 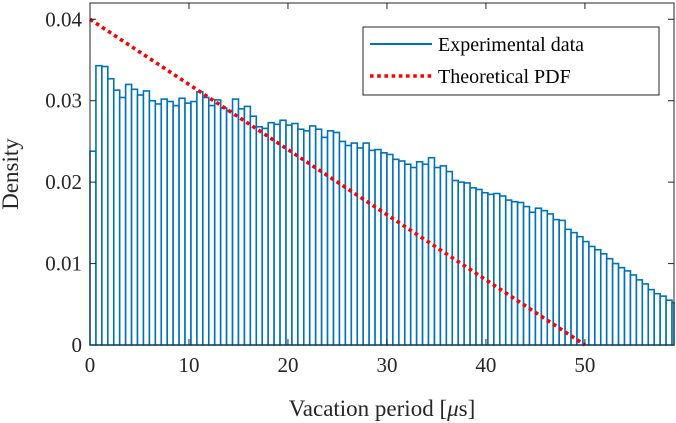 What do you see at coordinates (63, 182) in the screenshot?
I see `y-tick-label: 0.02` at bounding box center [63, 182].